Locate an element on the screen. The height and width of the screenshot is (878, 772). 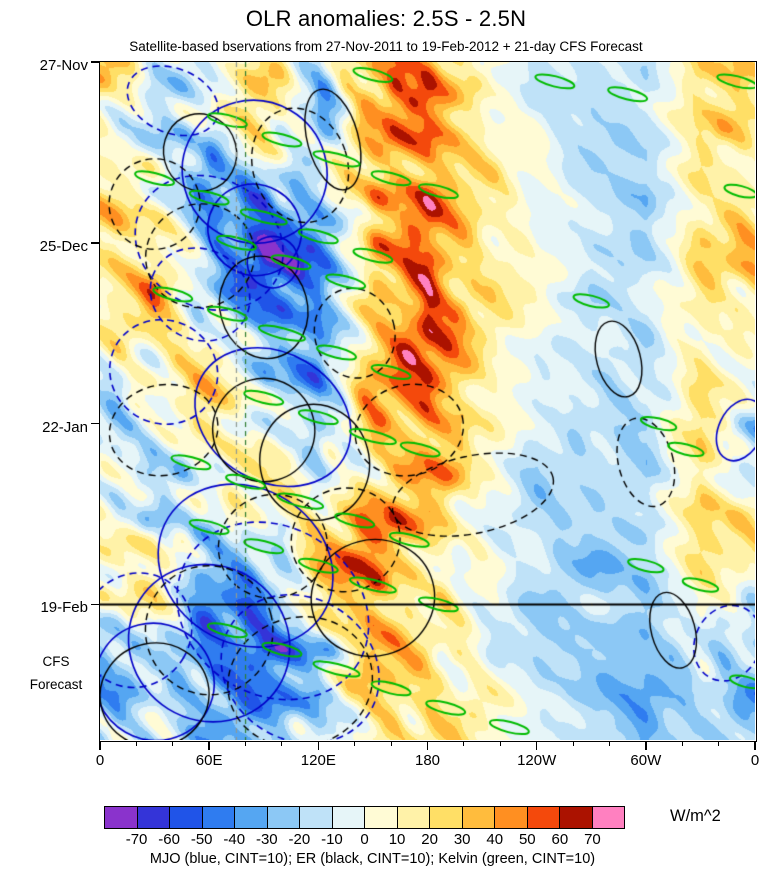
colorbar-tick-label: 30 is located at coordinates (462, 839).